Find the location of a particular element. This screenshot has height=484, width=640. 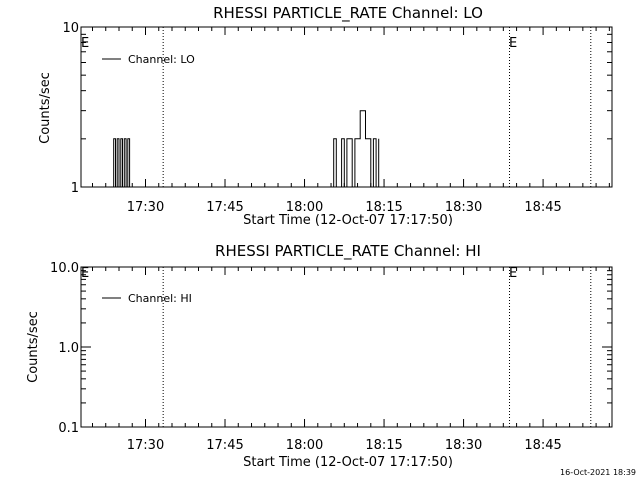

hi-x-axis-label: Start Time (12-Oct-07 17:17:50) is located at coordinates (348, 462).